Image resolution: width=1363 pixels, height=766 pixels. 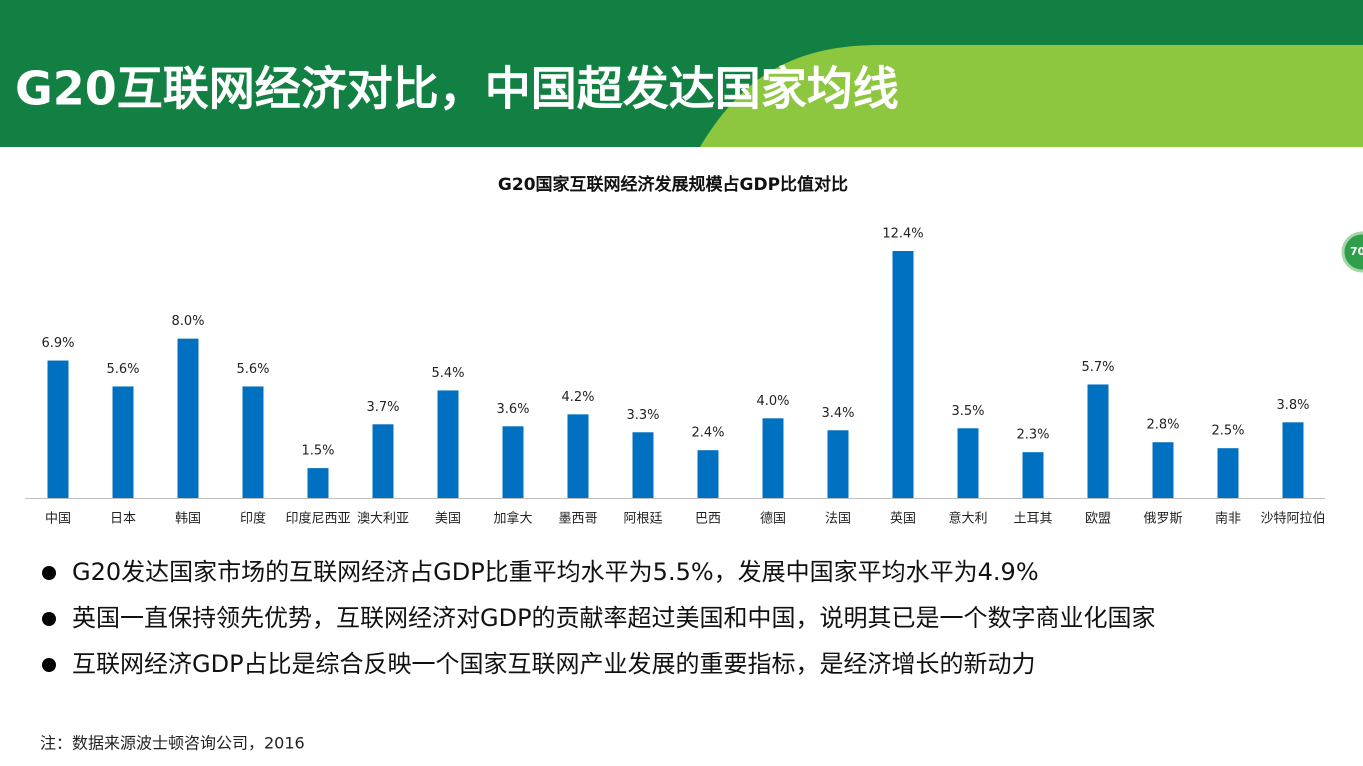 What do you see at coordinates (457, 89) in the screenshot?
I see `slide-title: G20互联网经济对比，中国超发达国家均线` at bounding box center [457, 89].